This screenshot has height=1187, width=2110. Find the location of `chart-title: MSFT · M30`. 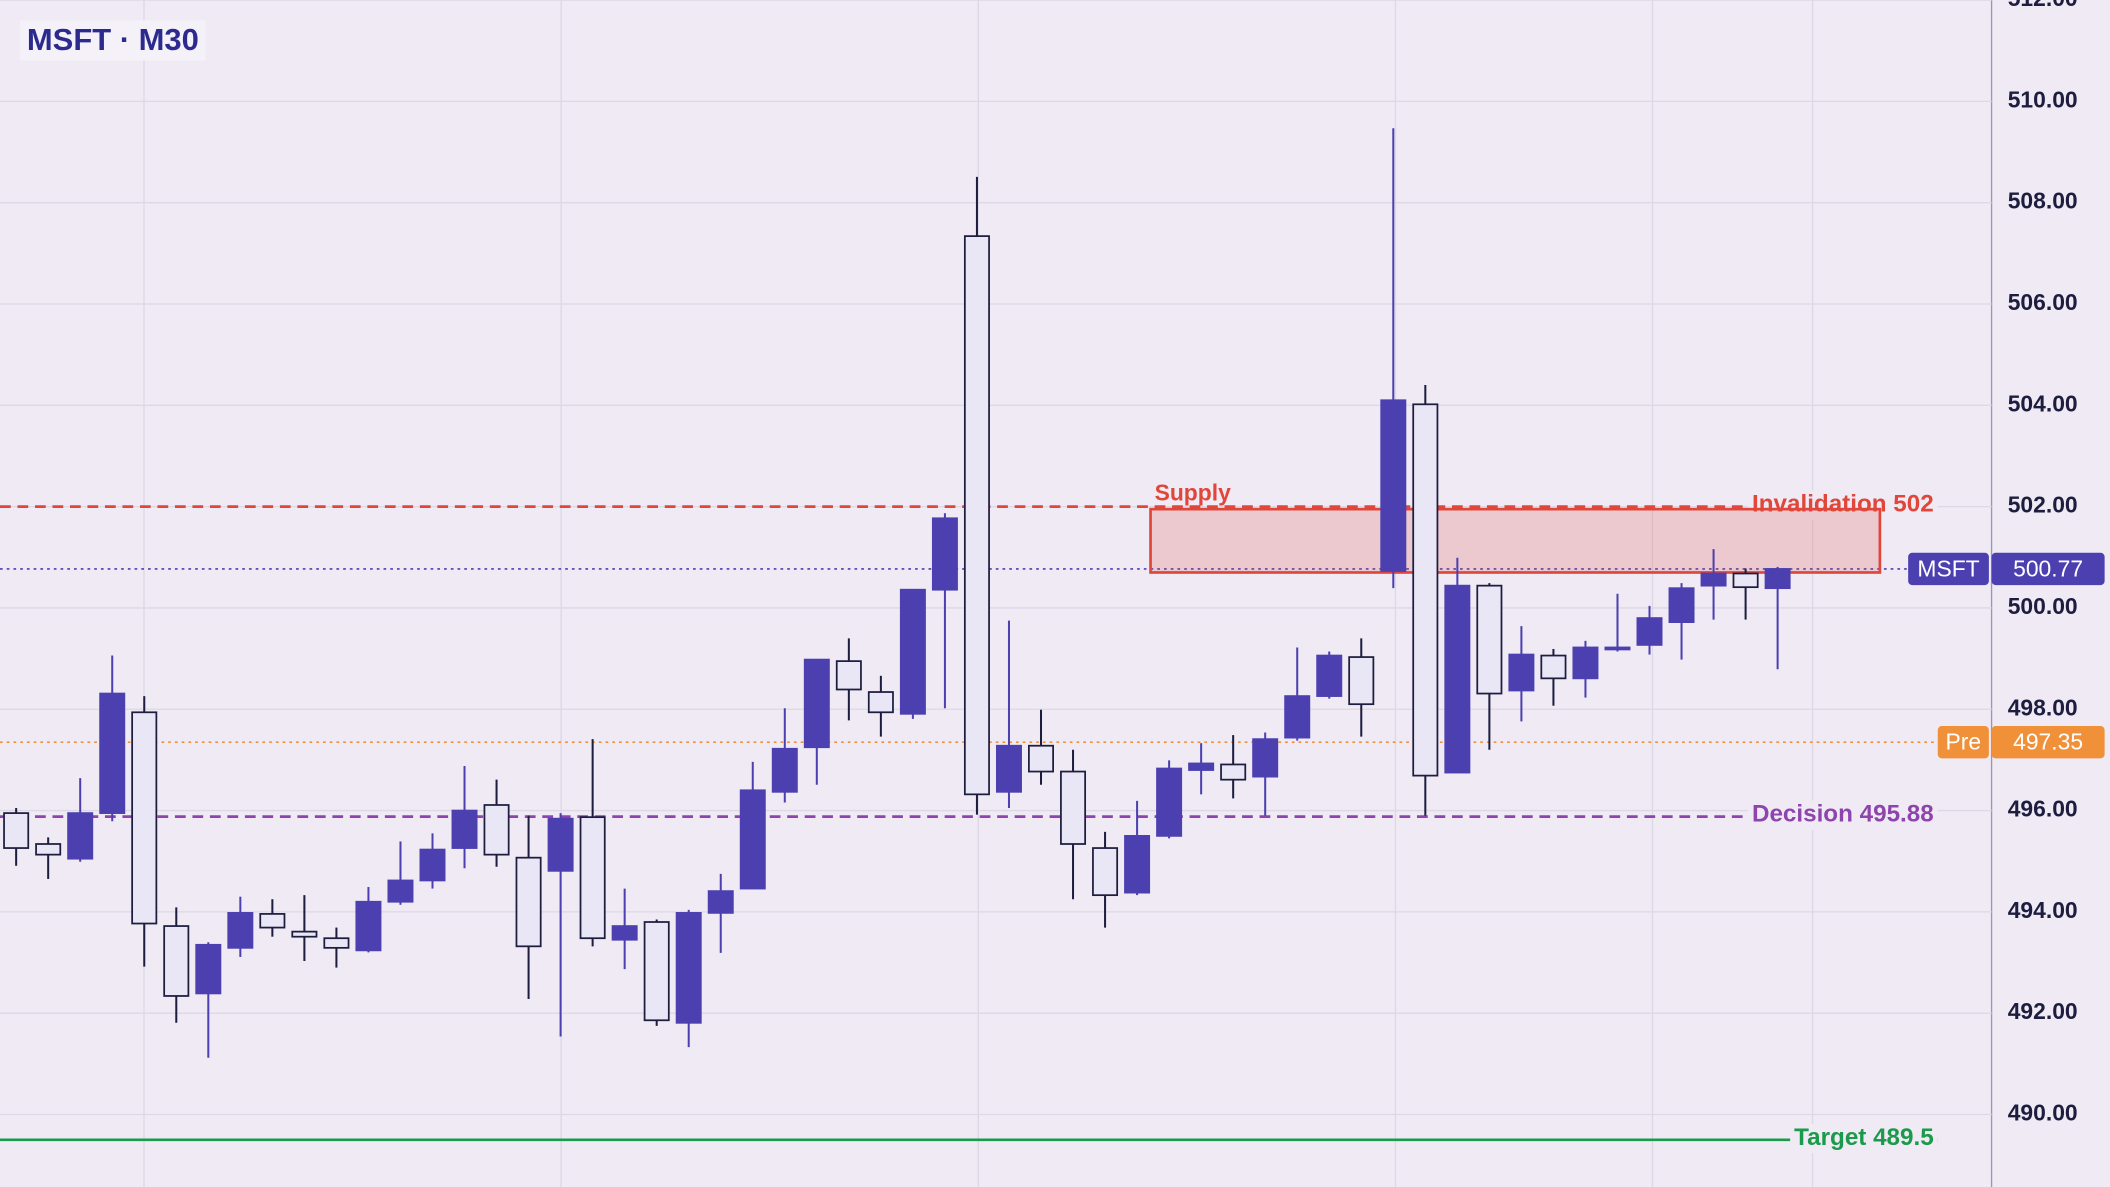

chart-title: MSFT · M30 is located at coordinates (113, 39).